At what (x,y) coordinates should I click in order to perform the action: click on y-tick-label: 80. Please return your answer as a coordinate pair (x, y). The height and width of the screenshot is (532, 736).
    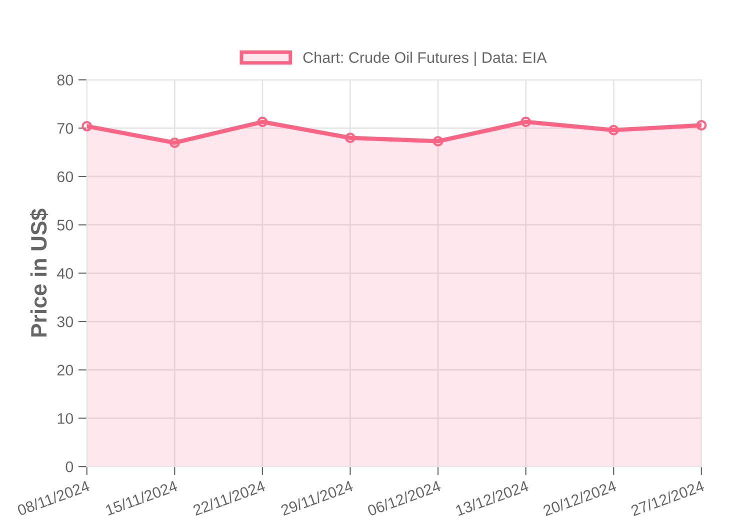
    Looking at the image, I should click on (65, 80).